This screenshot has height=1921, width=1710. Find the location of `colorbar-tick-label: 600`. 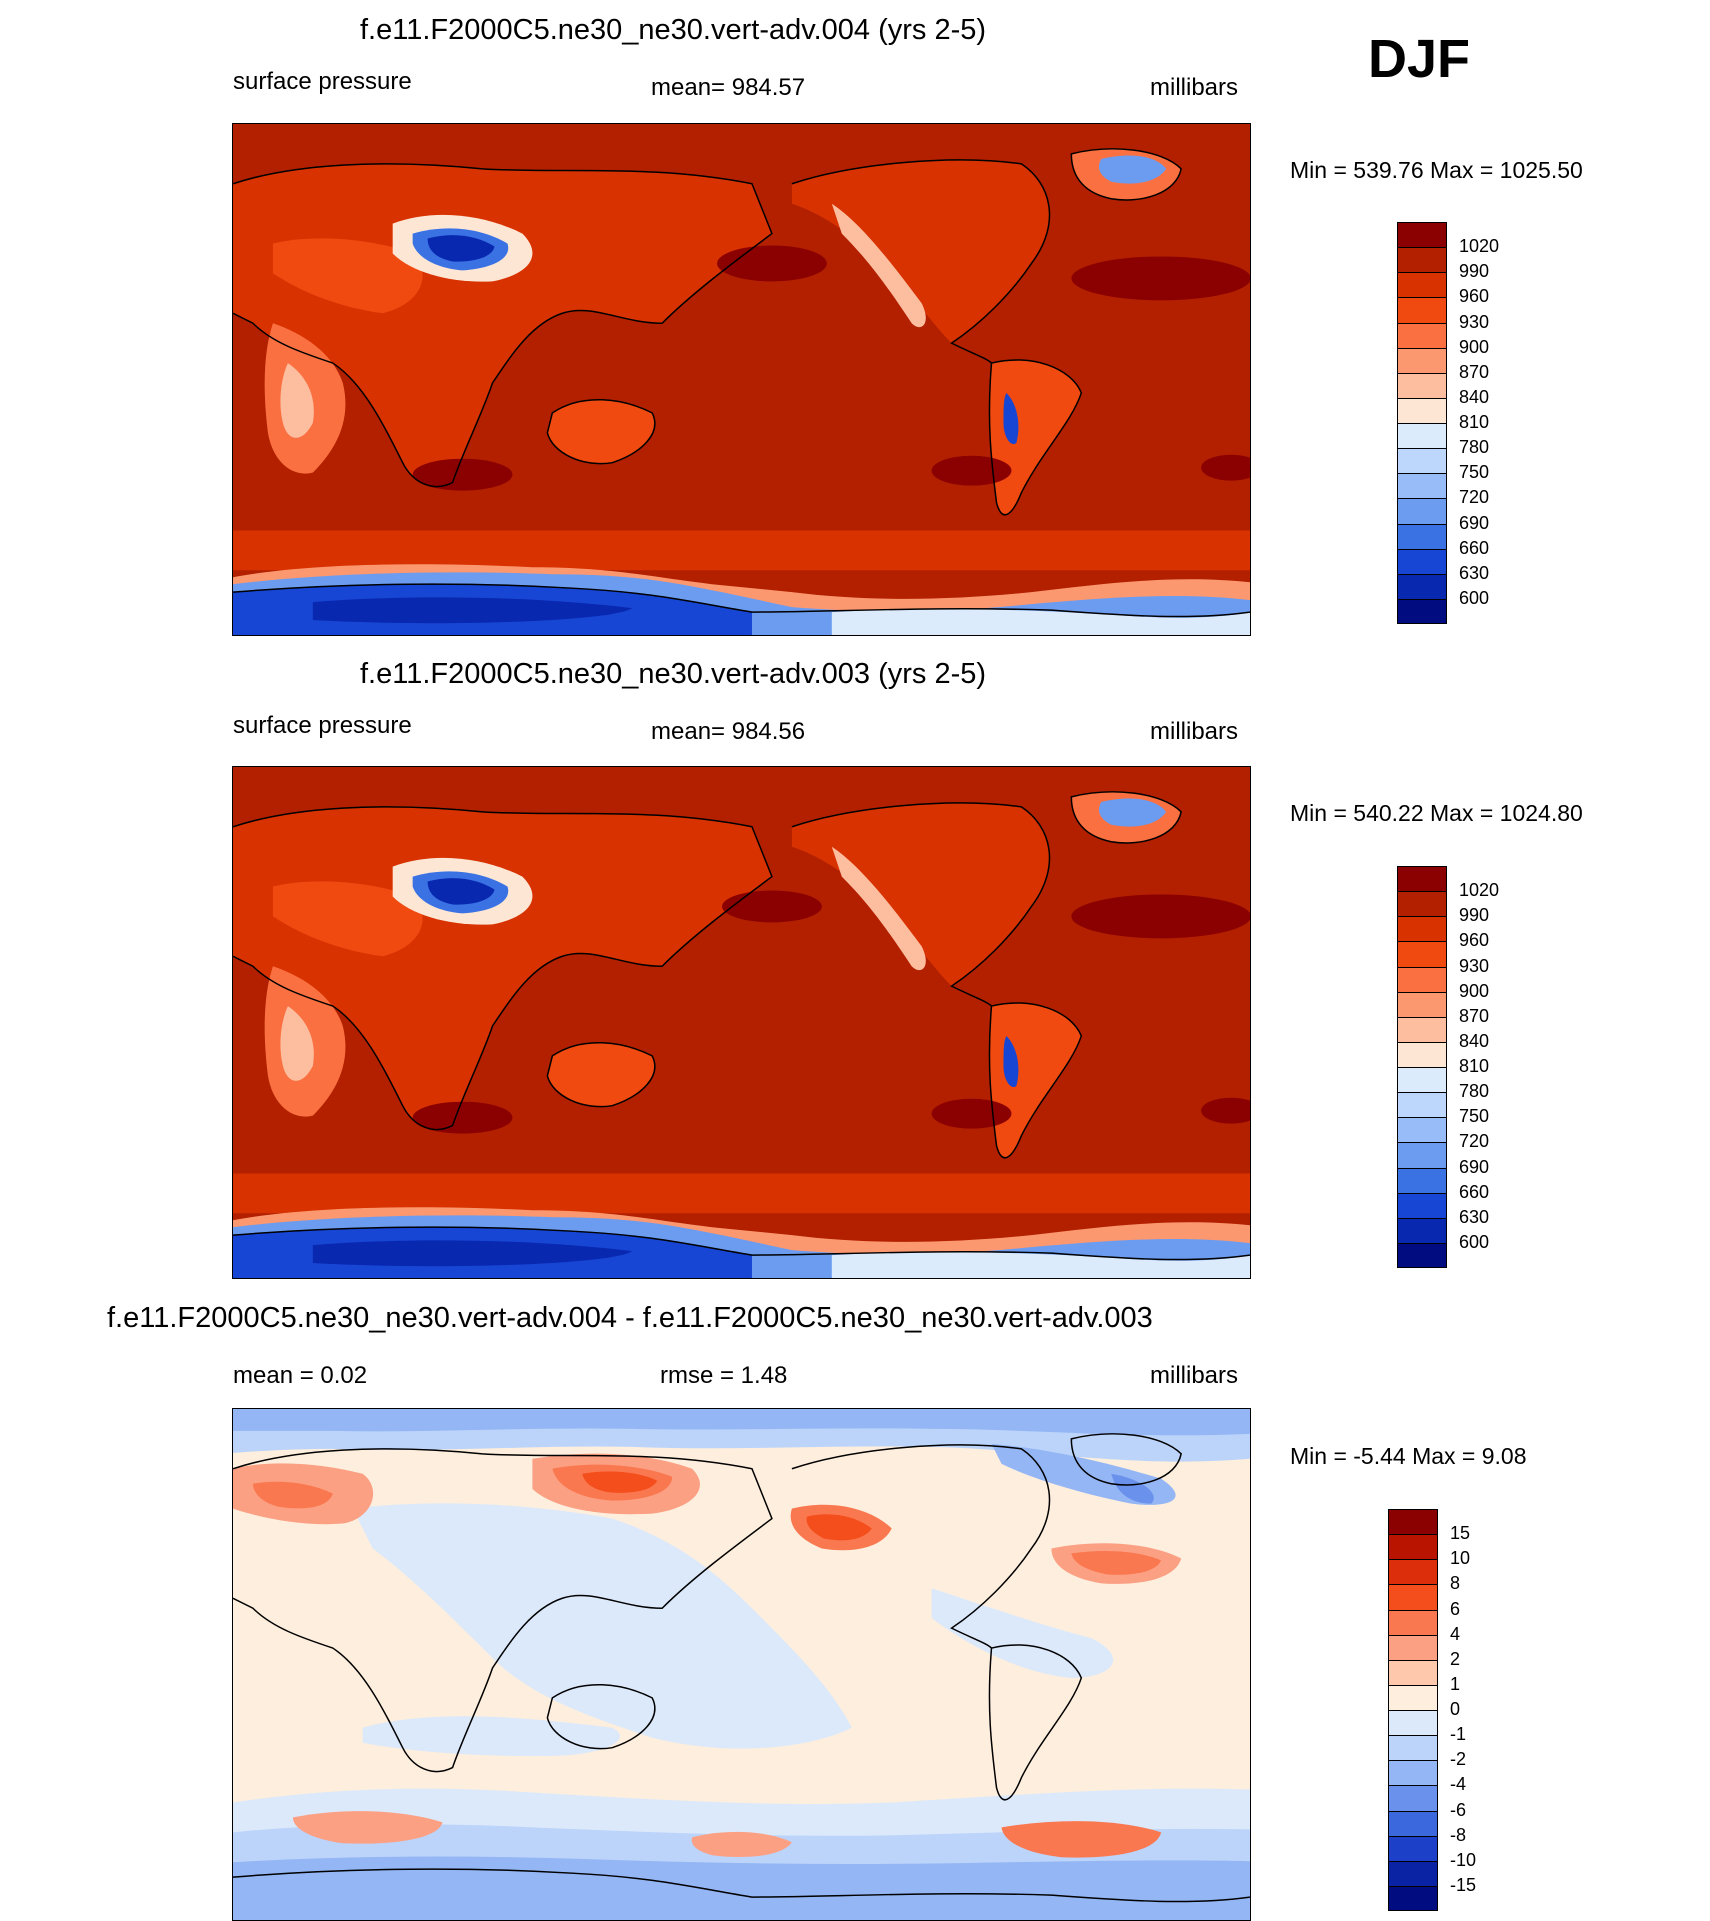

colorbar-tick-label: 600 is located at coordinates (1474, 597).